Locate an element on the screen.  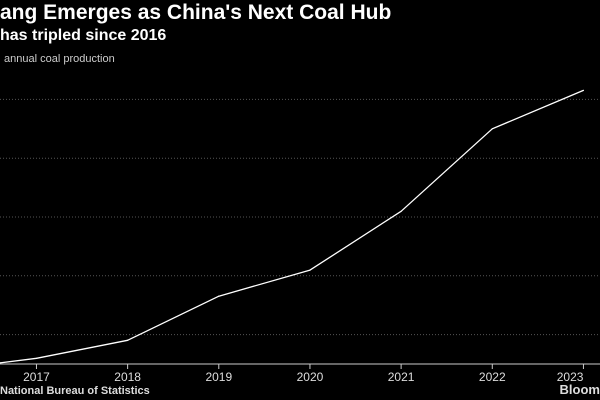
x-tick-label-2023: 2023 is located at coordinates (570, 377).